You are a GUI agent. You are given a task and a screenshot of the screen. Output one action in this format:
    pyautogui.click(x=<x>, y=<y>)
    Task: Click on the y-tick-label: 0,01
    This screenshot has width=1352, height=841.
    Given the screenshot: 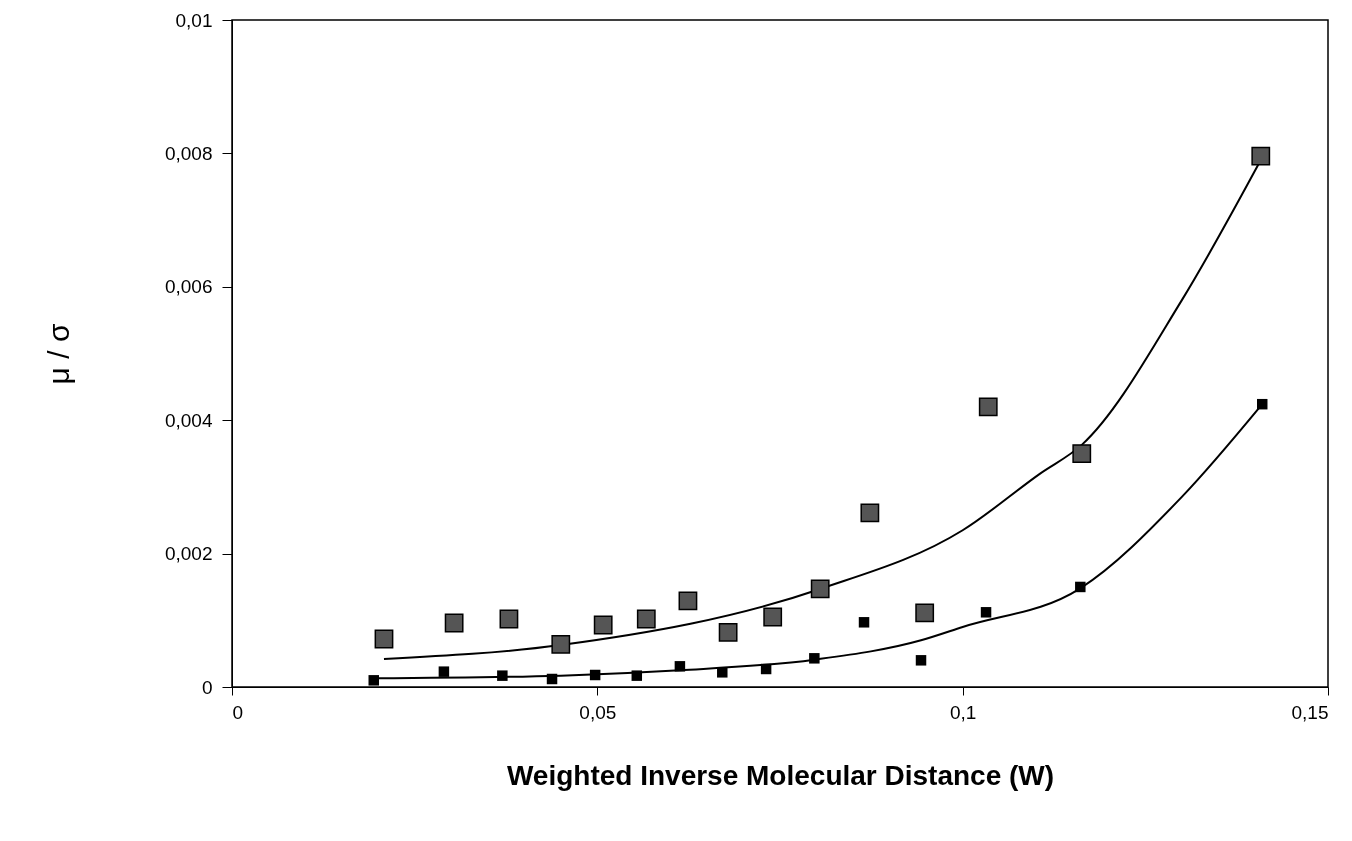 What is the action you would take?
    pyautogui.click(x=194, y=20)
    